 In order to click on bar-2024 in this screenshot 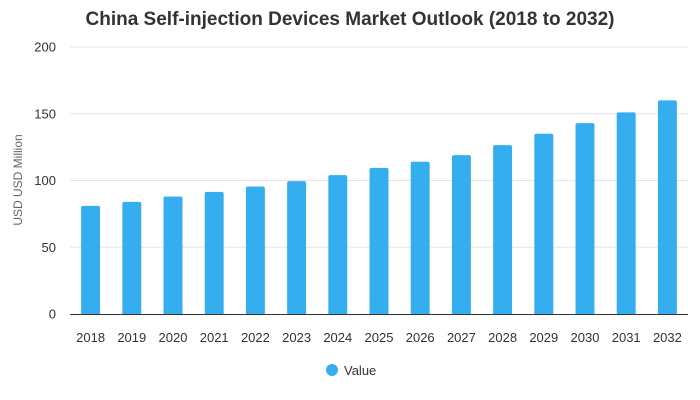, I will do `click(338, 244)`.